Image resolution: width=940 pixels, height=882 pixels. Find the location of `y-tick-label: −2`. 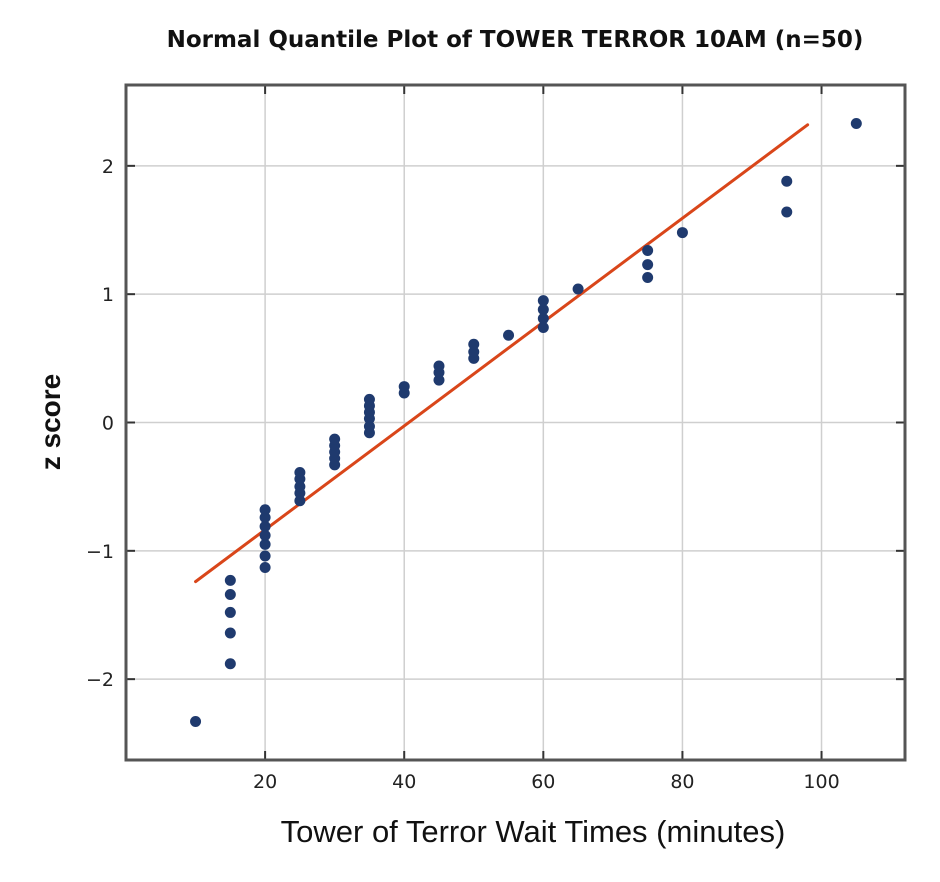

y-tick-label: −2 is located at coordinates (100, 680).